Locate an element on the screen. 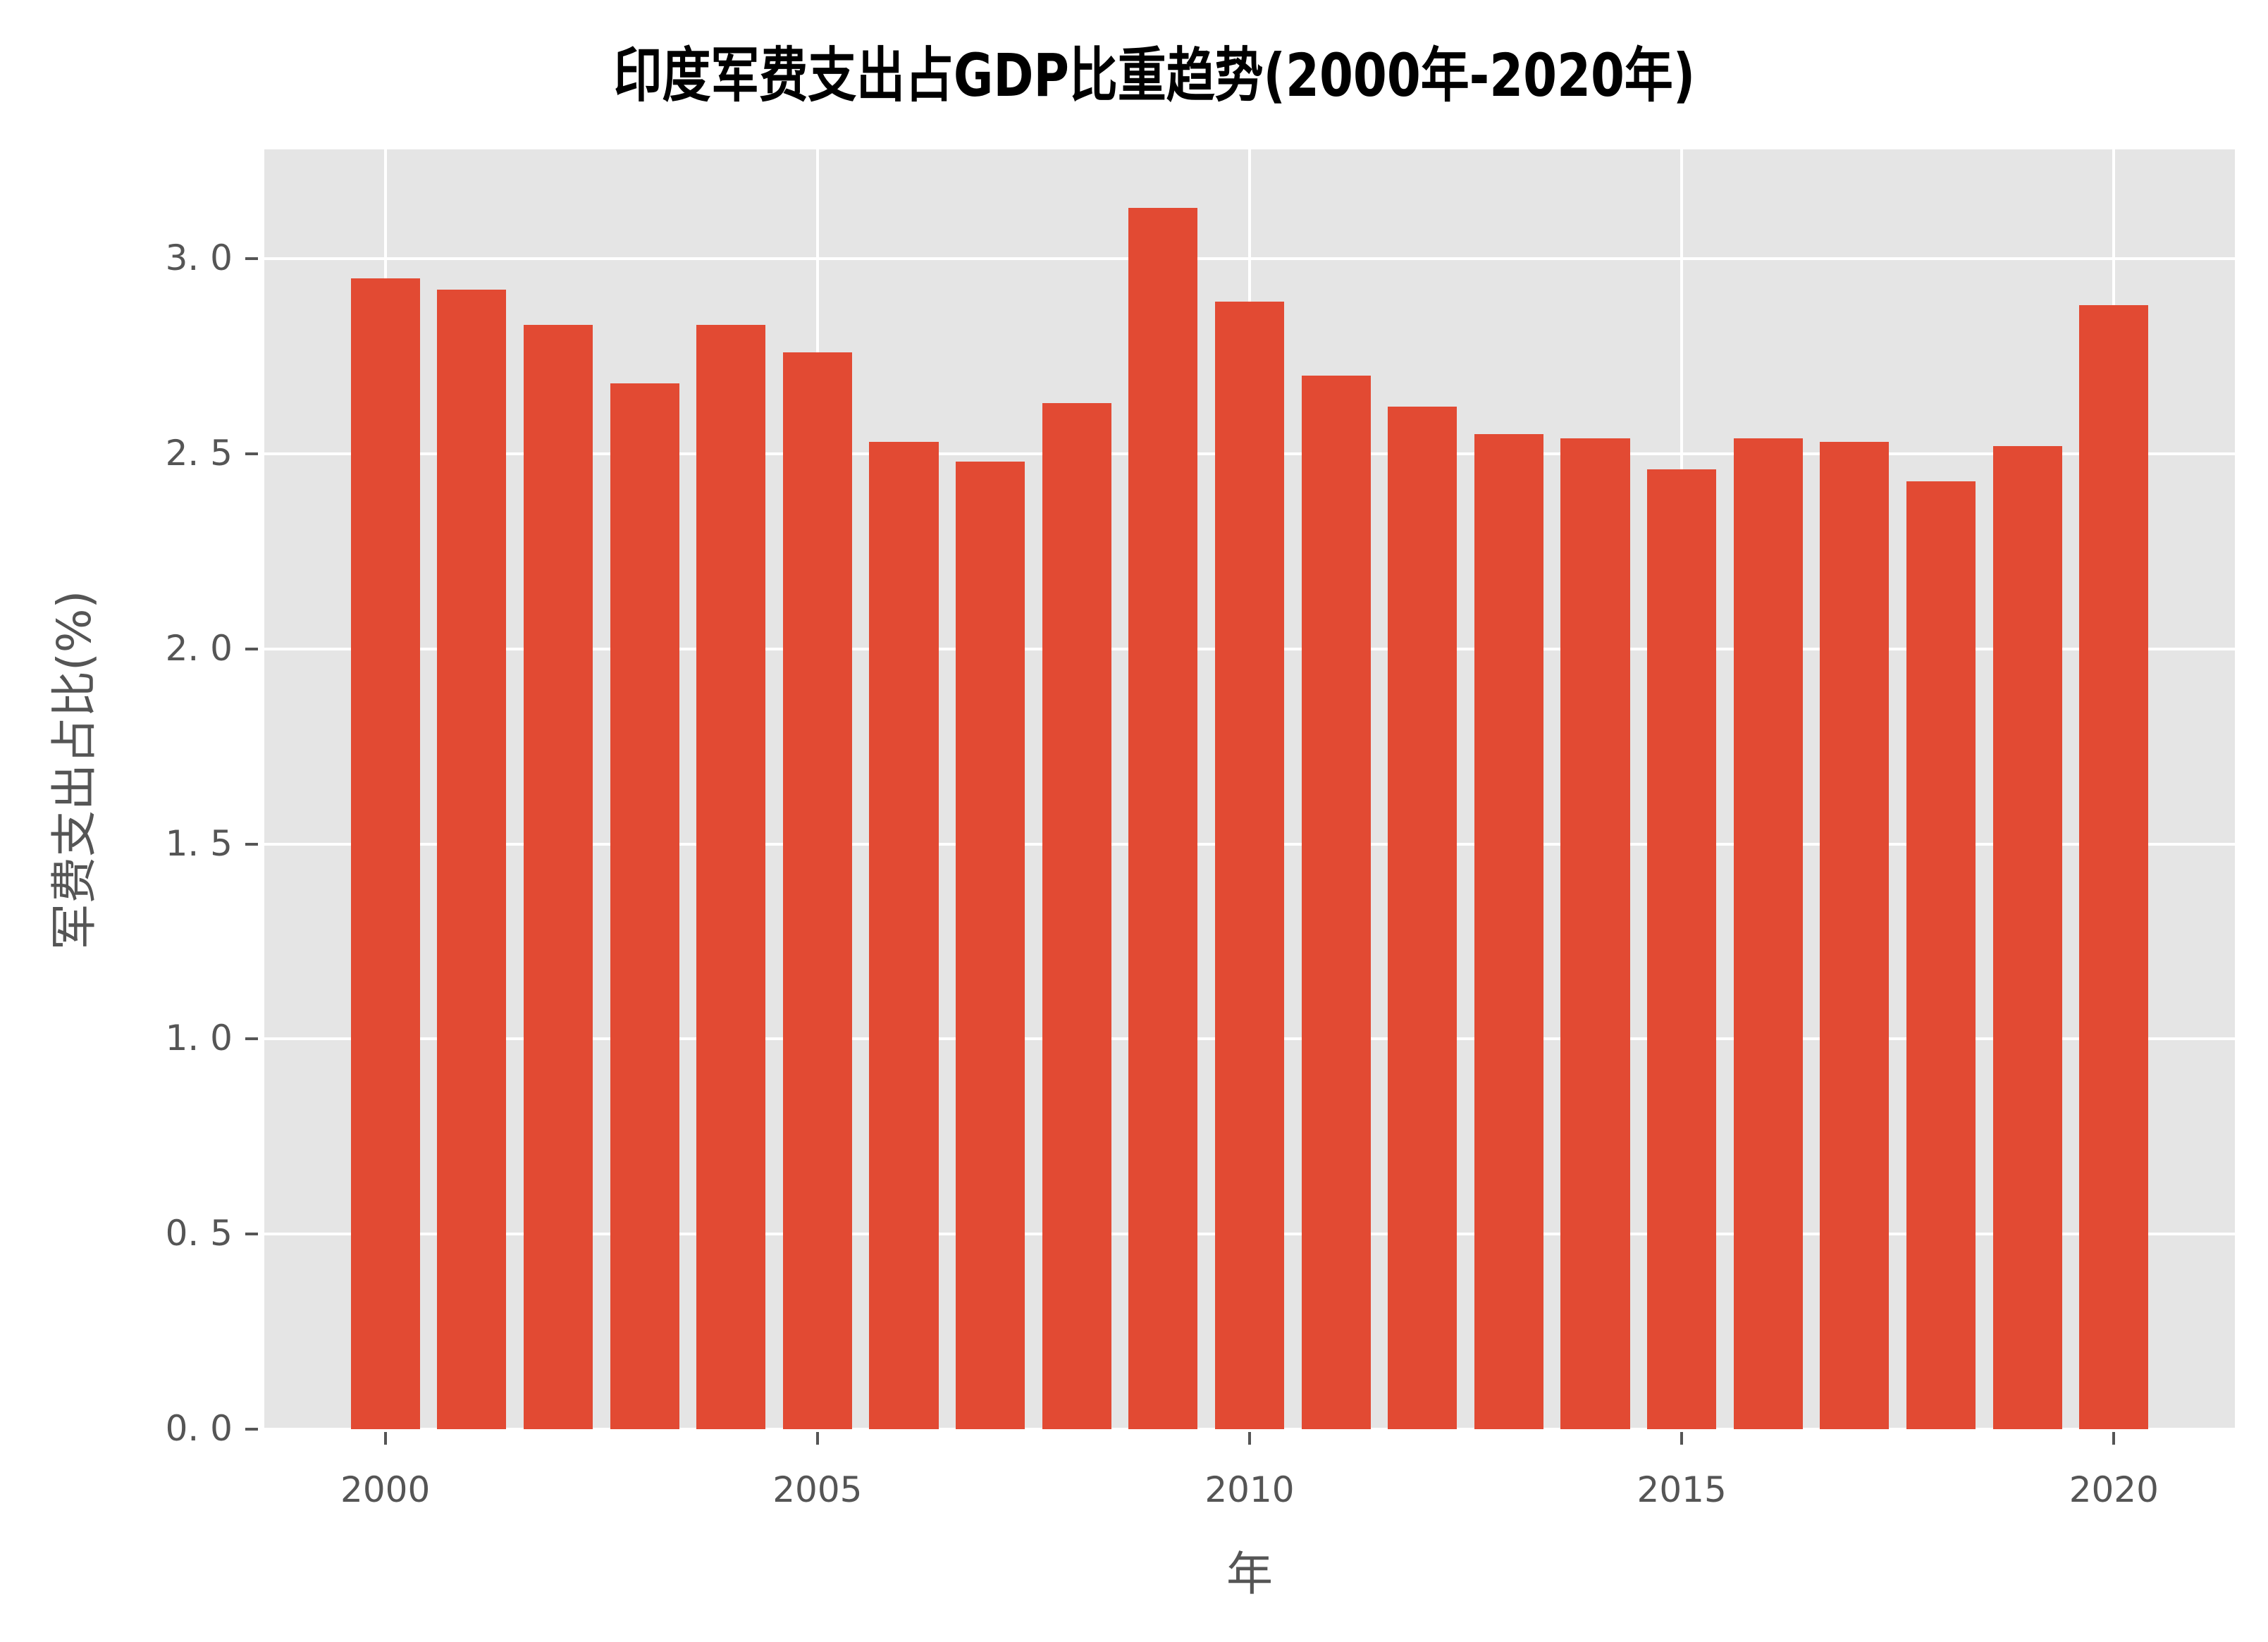  bar-2012 is located at coordinates (1422, 918).